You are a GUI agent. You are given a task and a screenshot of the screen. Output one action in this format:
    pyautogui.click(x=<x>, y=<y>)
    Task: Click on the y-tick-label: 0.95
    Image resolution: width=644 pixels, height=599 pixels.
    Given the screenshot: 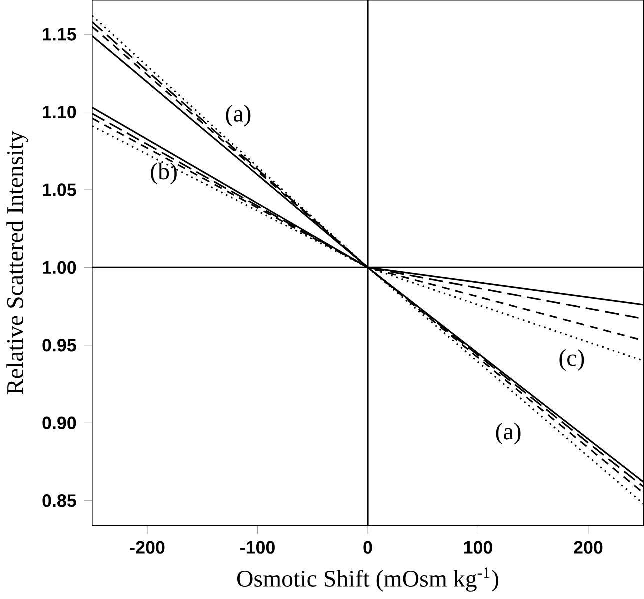 What is the action you would take?
    pyautogui.click(x=59, y=345)
    